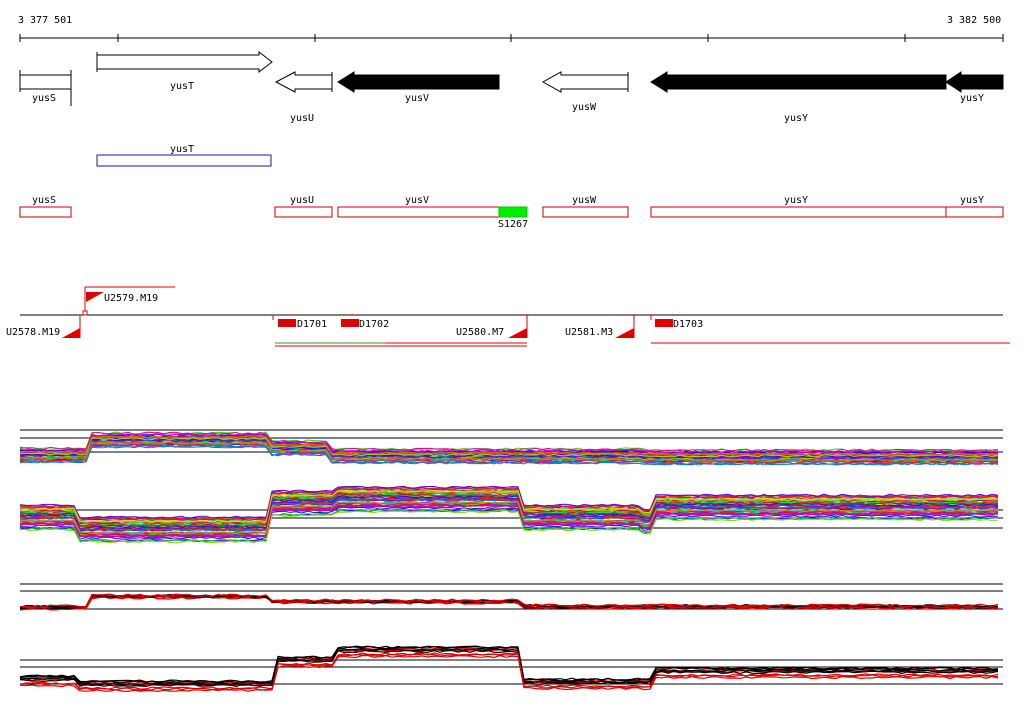 Image resolution: width=1024 pixels, height=714 pixels. What do you see at coordinates (584, 200) in the screenshot?
I see `red-annotation-label: yusW` at bounding box center [584, 200].